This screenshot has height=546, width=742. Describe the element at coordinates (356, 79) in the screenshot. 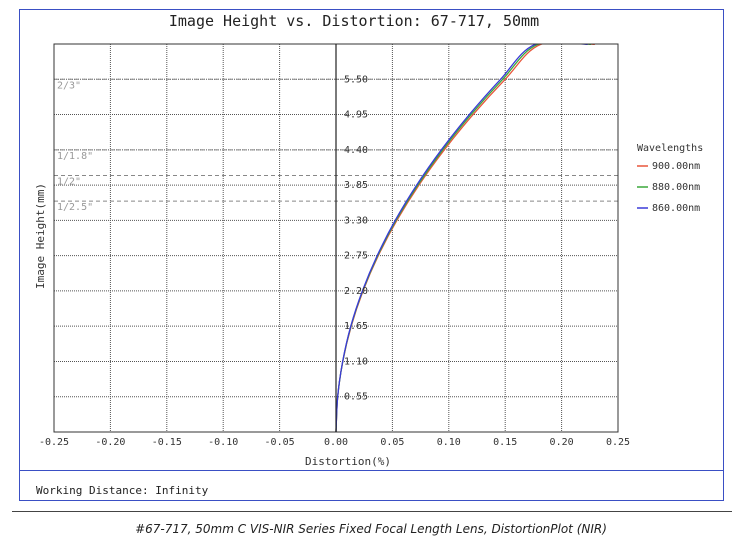

I see `y-tick-label: 5.50` at that location.